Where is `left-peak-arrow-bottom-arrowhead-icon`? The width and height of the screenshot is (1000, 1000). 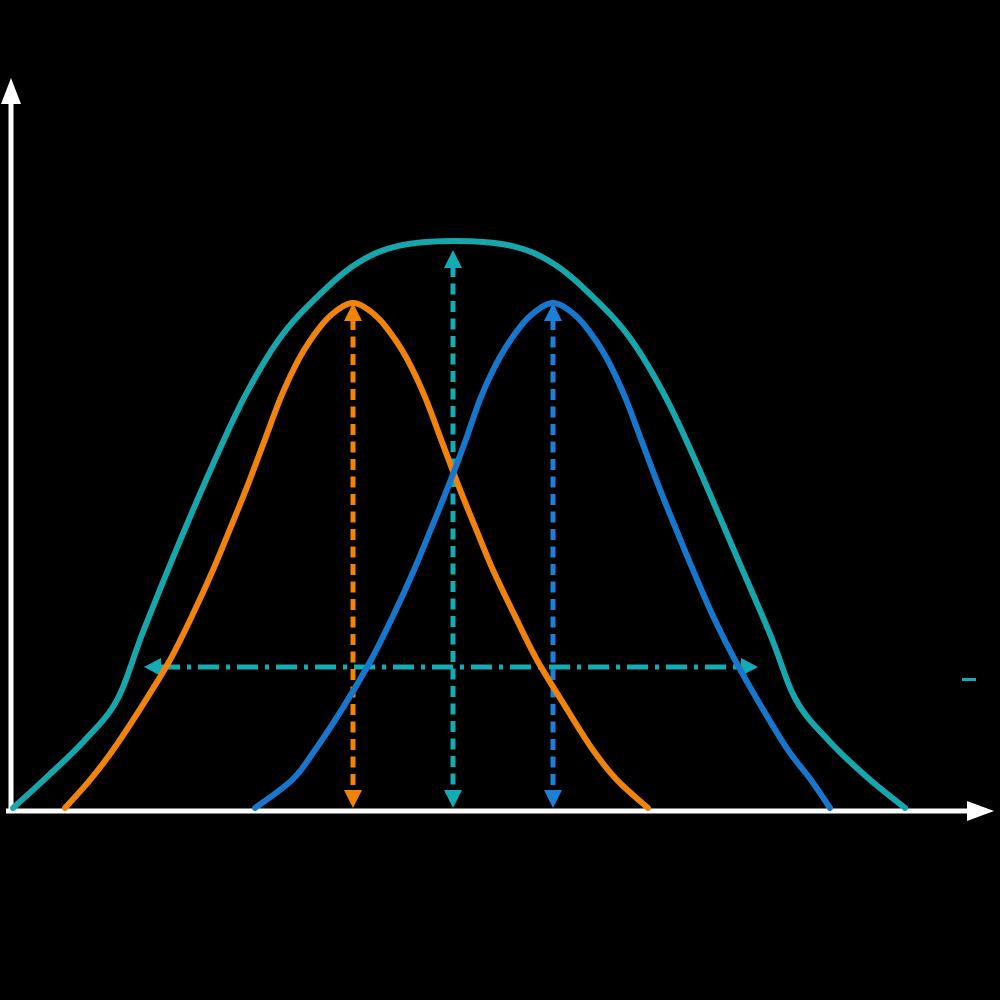
left-peak-arrow-bottom-arrowhead-icon is located at coordinates (353, 799).